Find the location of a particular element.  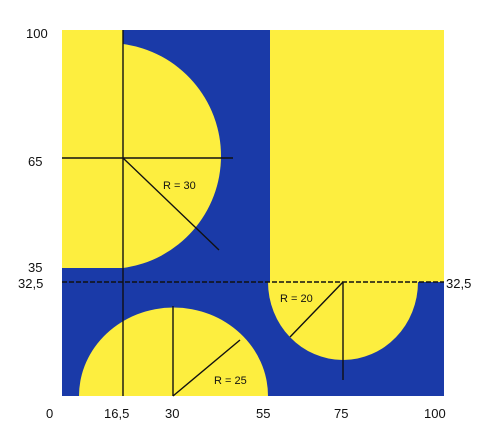

top-left-rectangle is located at coordinates (92, 149).